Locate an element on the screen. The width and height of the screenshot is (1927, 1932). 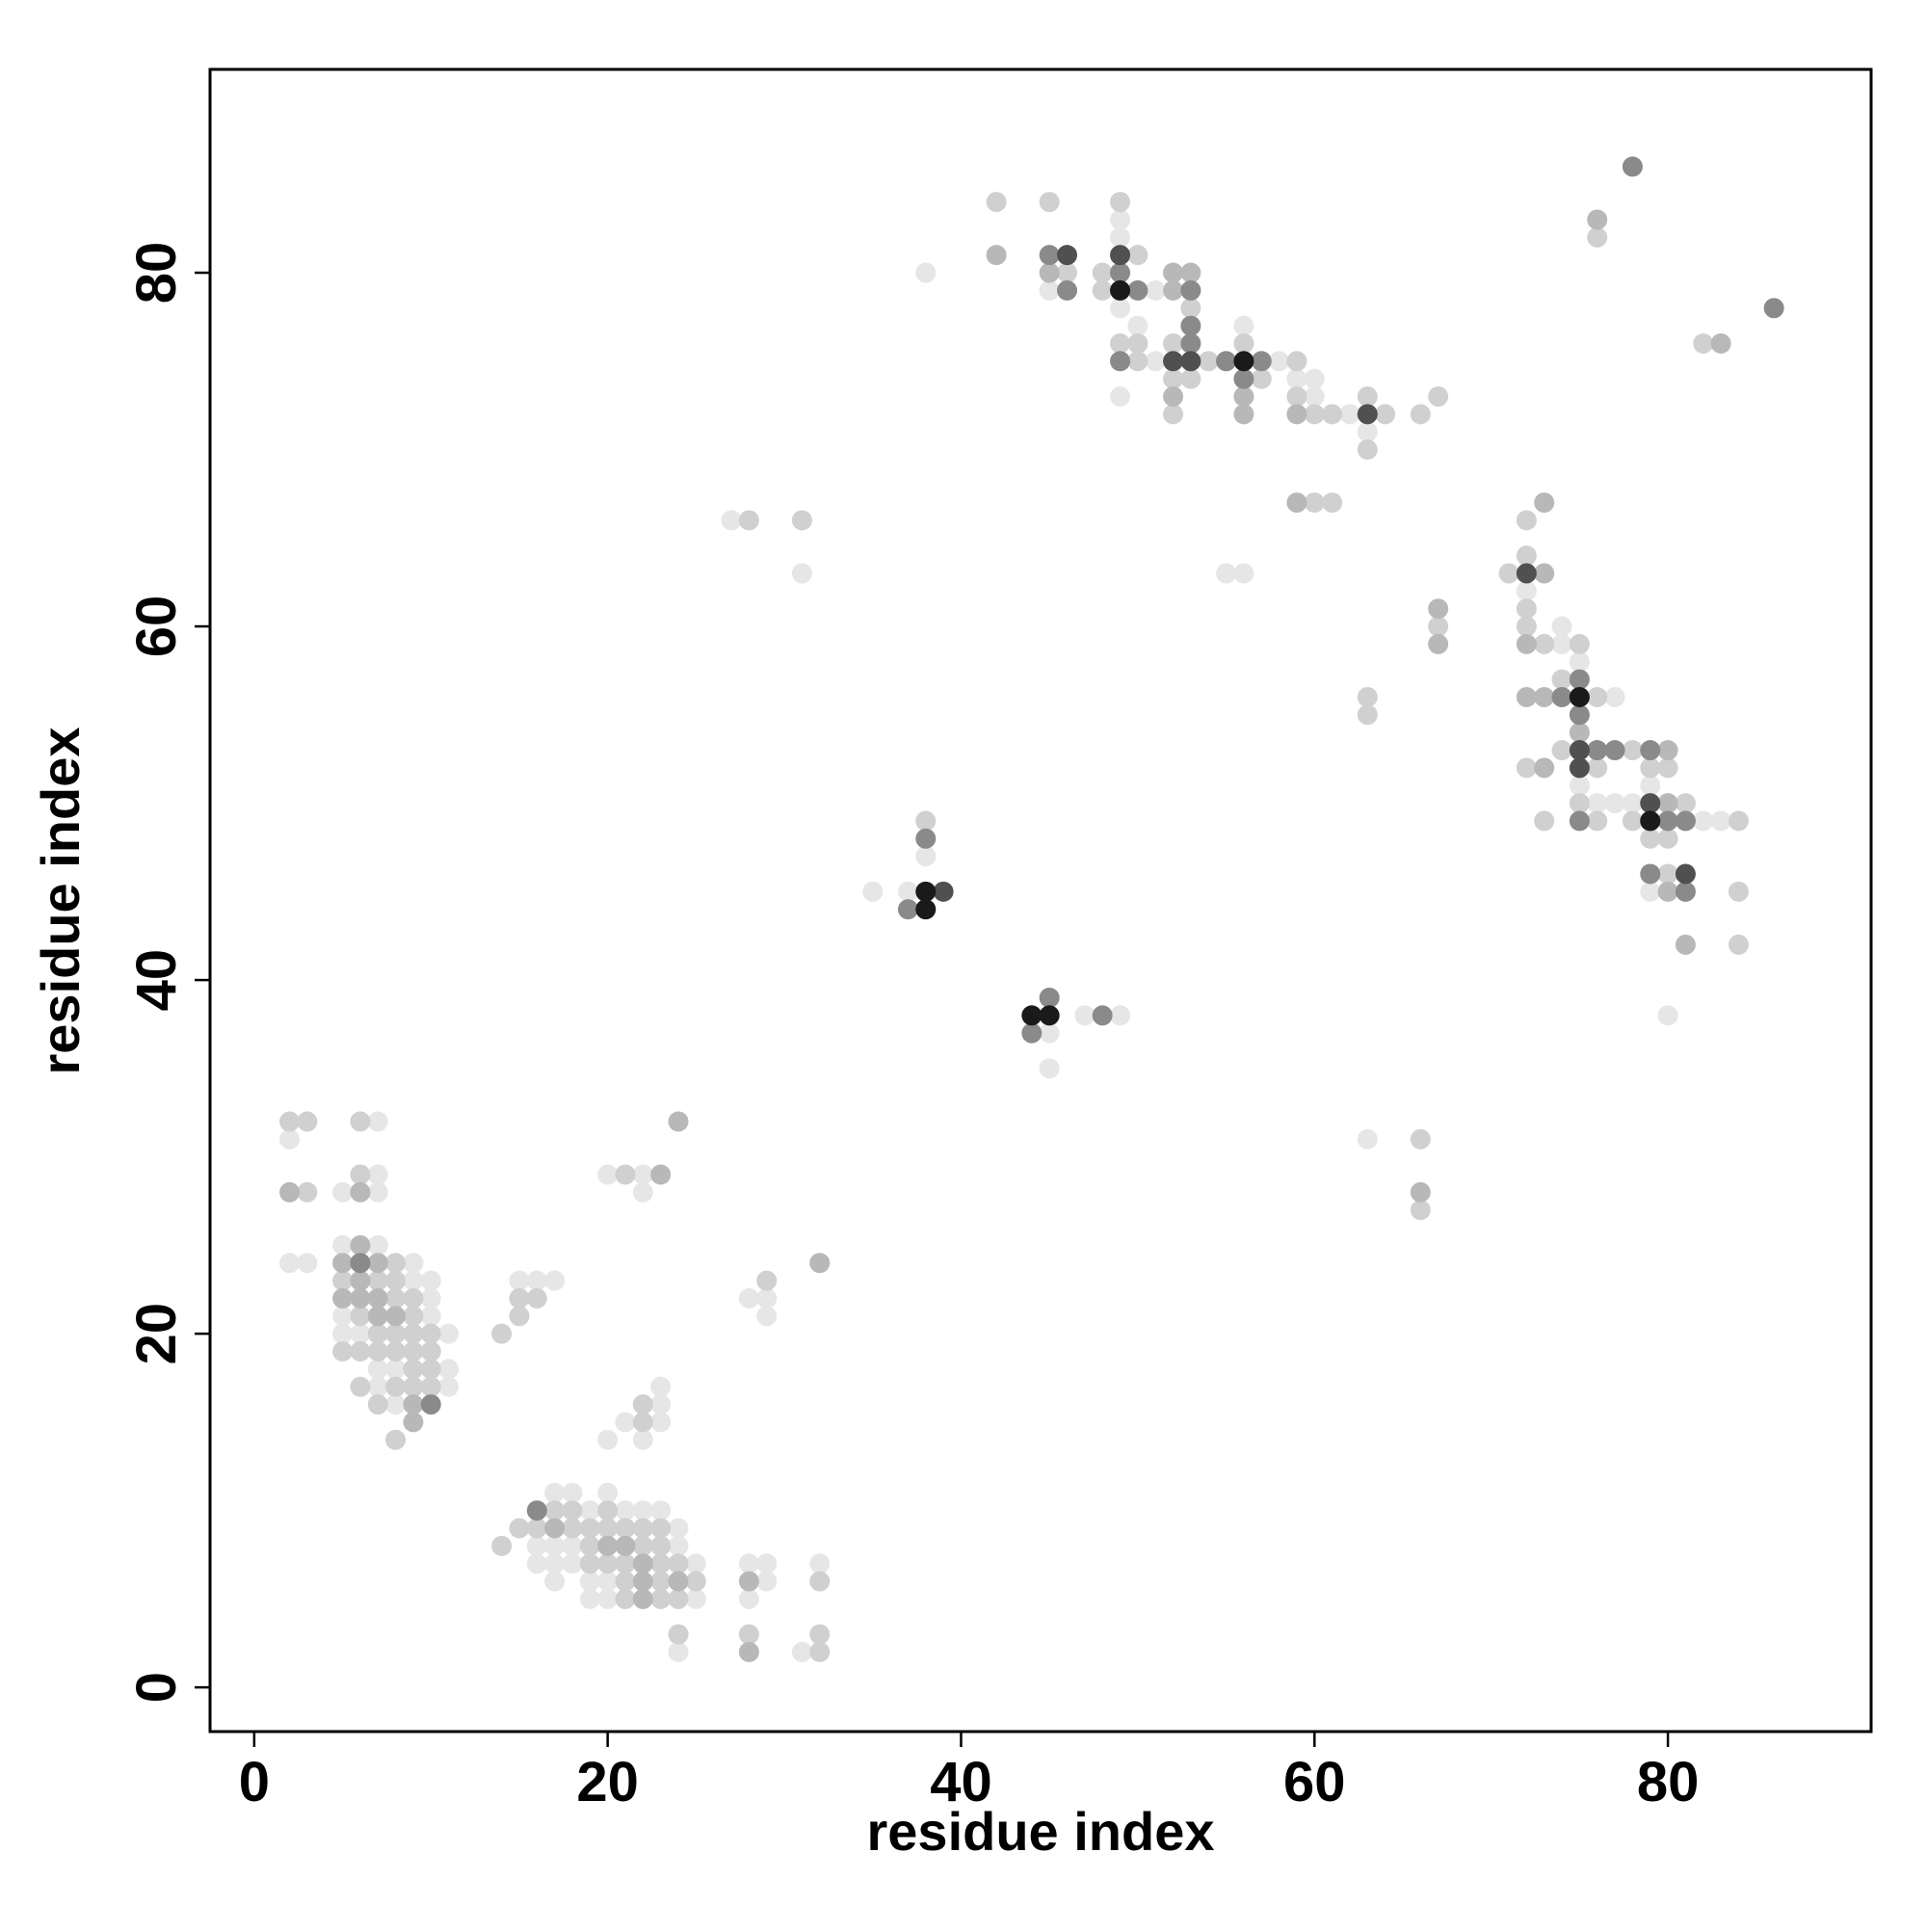
x-tick-label: 40 is located at coordinates (961, 1782).